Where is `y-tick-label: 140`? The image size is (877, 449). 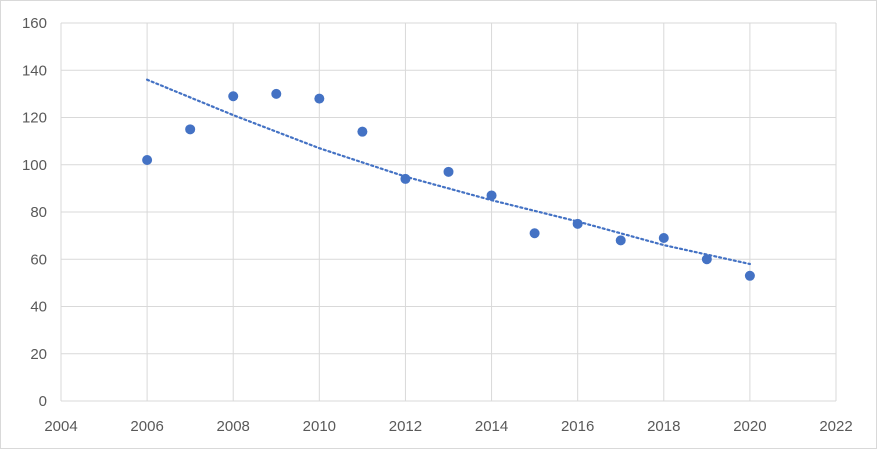 y-tick-label: 140 is located at coordinates (34, 70).